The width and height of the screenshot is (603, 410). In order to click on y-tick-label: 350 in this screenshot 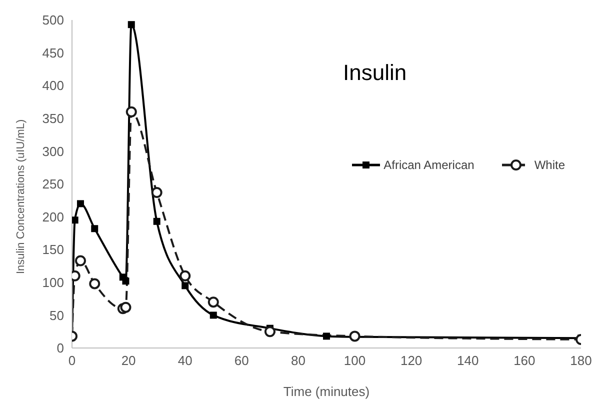, I will do `click(53, 118)`.